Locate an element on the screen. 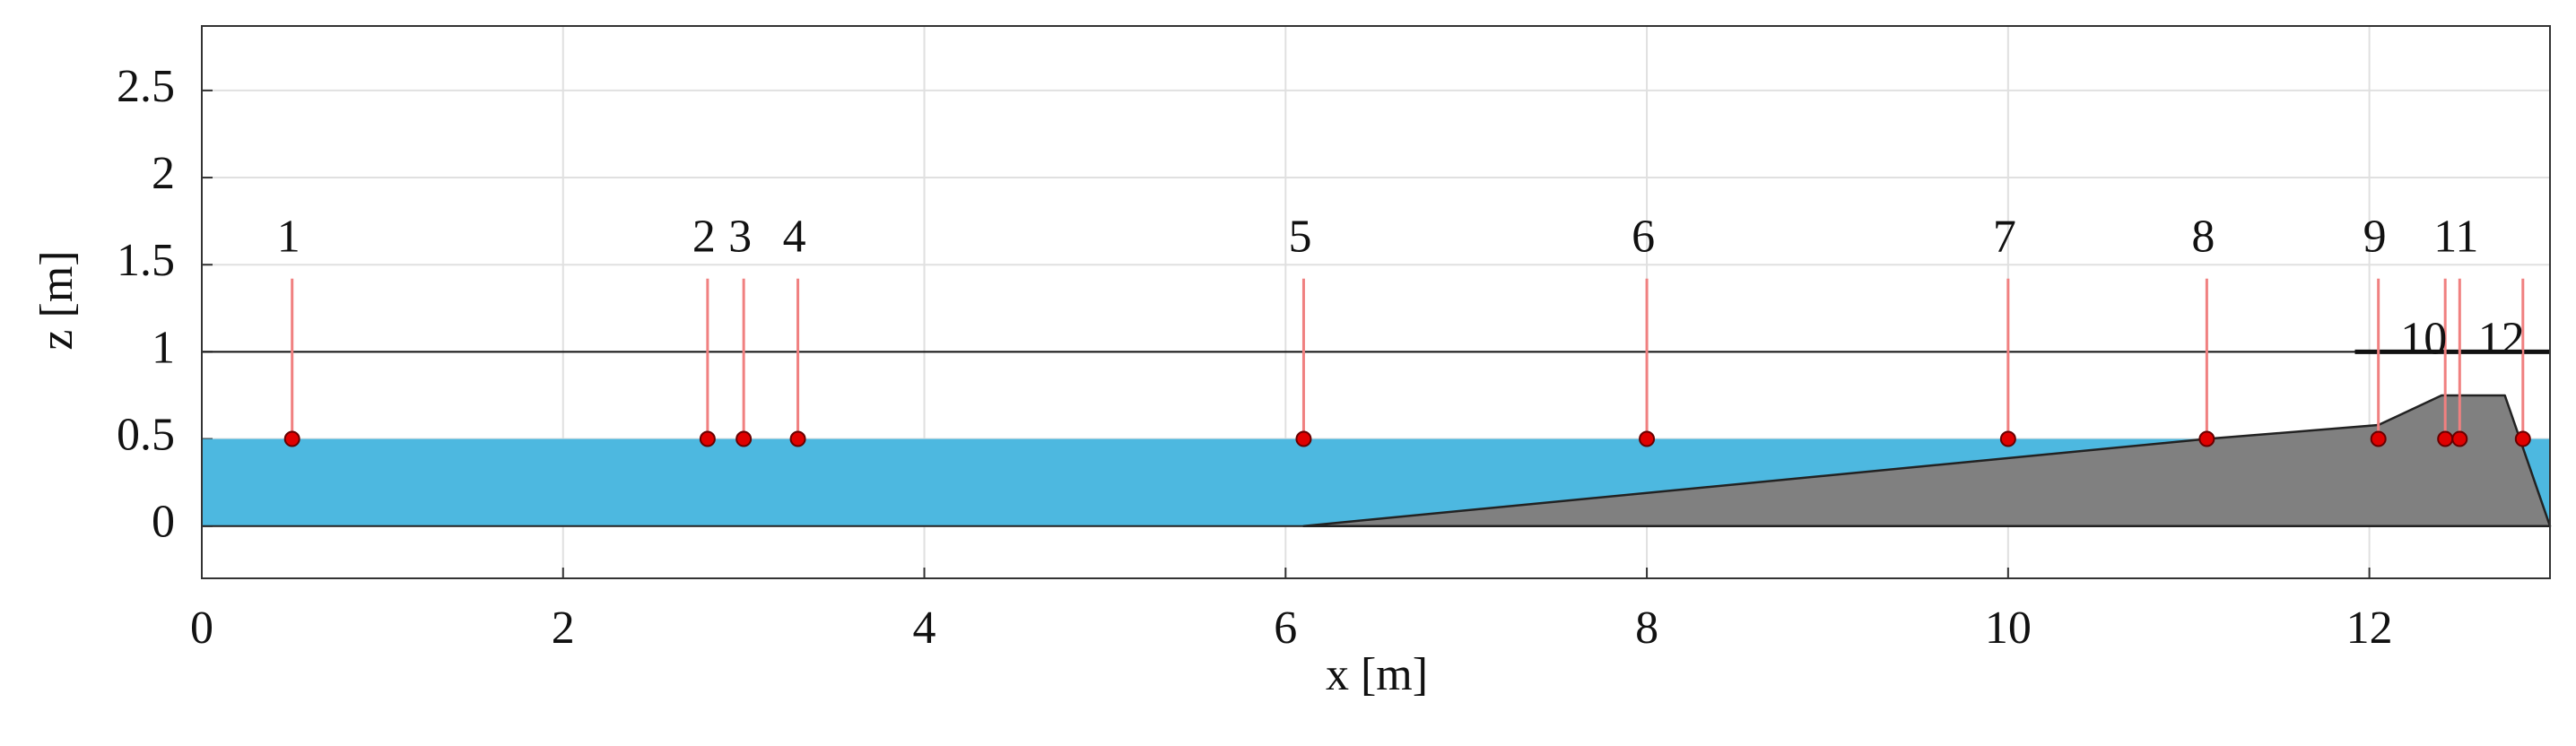 Image resolution: width=2576 pixels, height=746 pixels. gauge-label: 2 is located at coordinates (704, 238).